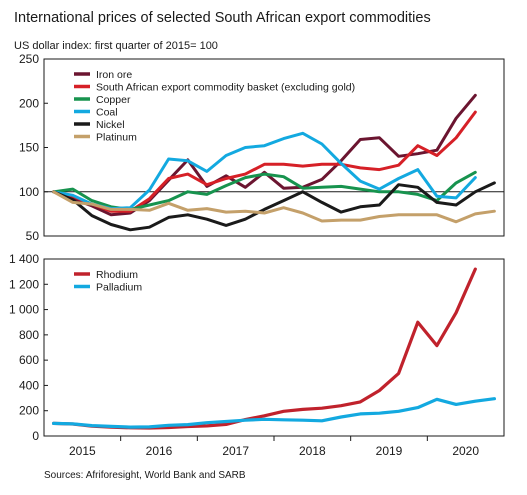 This screenshot has height=495, width=527. I want to click on x-tick-label: 2016, so click(159, 451).